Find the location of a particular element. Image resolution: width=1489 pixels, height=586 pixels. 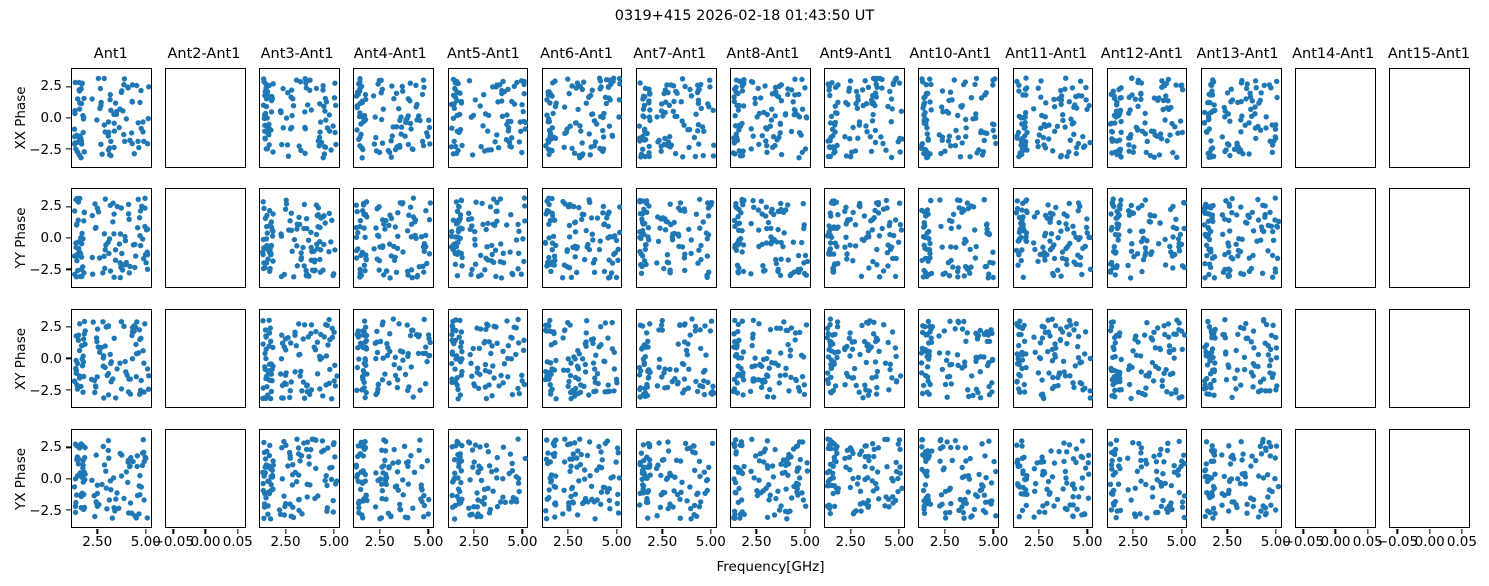

panel-yx-phase-ant10-ant1: 2.50 5.00 is located at coordinates (963, 489).